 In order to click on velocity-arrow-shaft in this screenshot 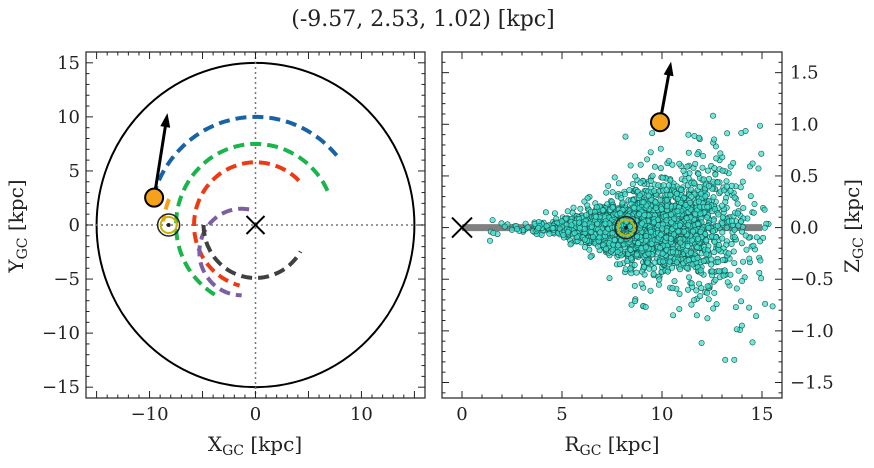, I will do `click(160, 158)`.